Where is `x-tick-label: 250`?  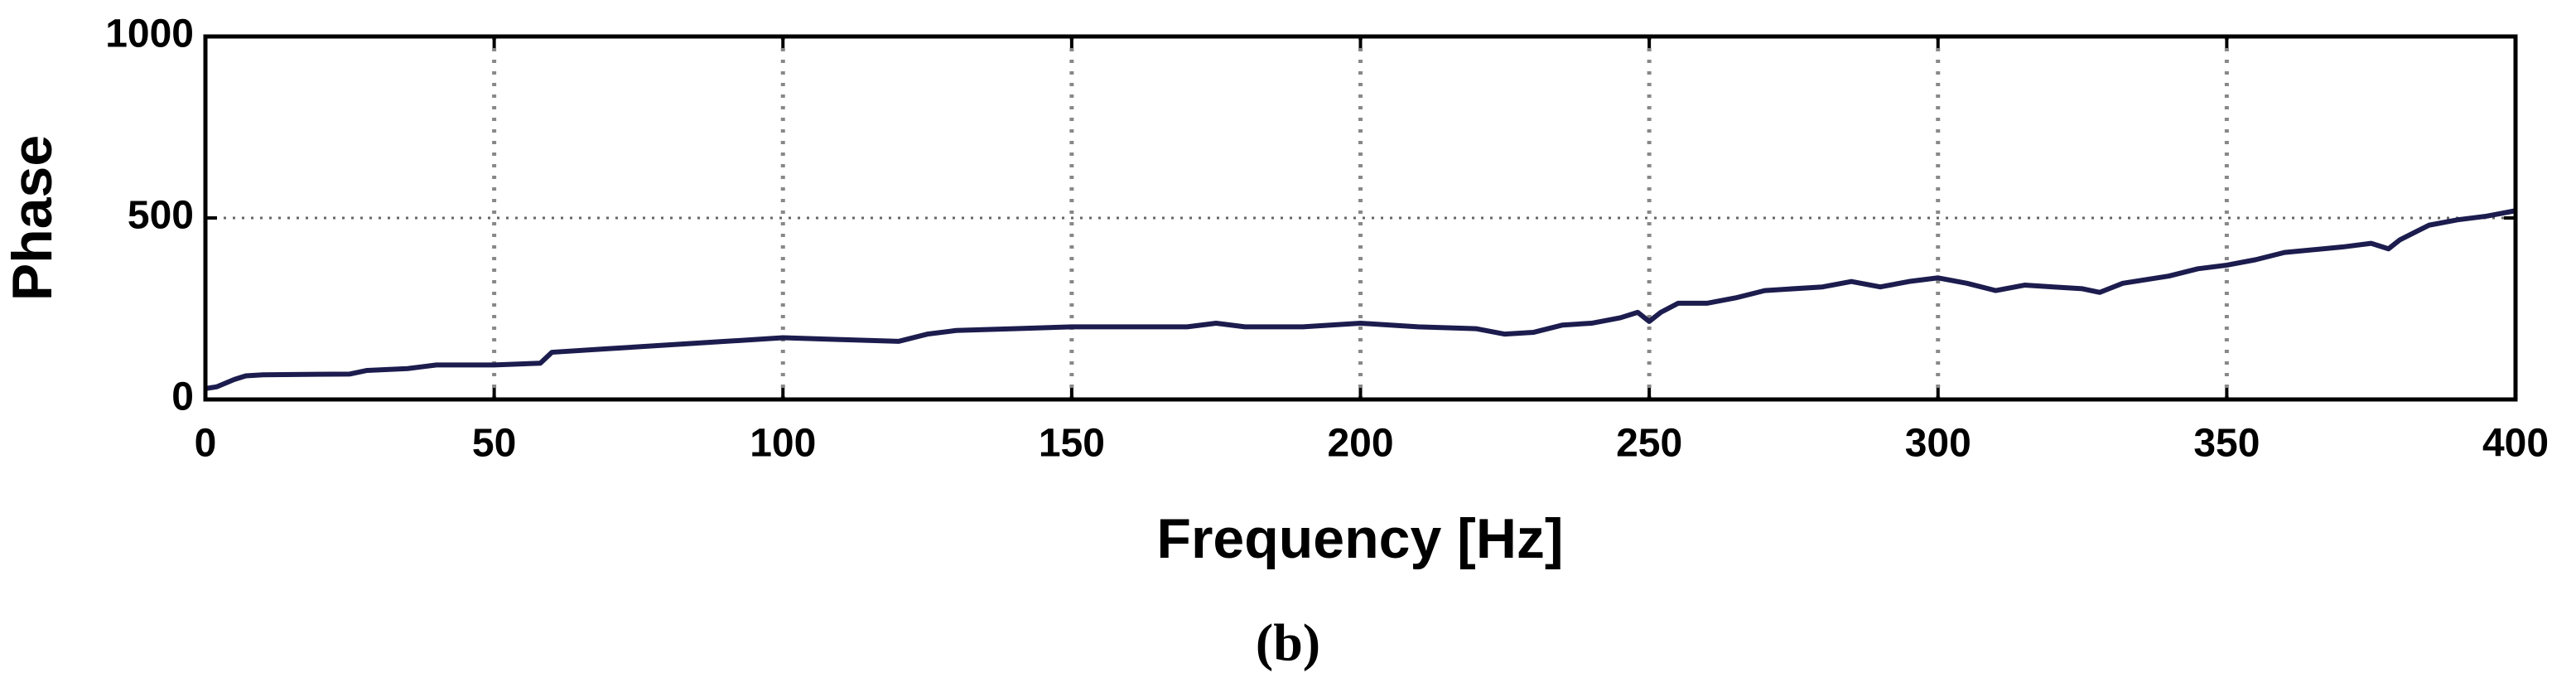 x-tick-label: 250 is located at coordinates (1649, 444).